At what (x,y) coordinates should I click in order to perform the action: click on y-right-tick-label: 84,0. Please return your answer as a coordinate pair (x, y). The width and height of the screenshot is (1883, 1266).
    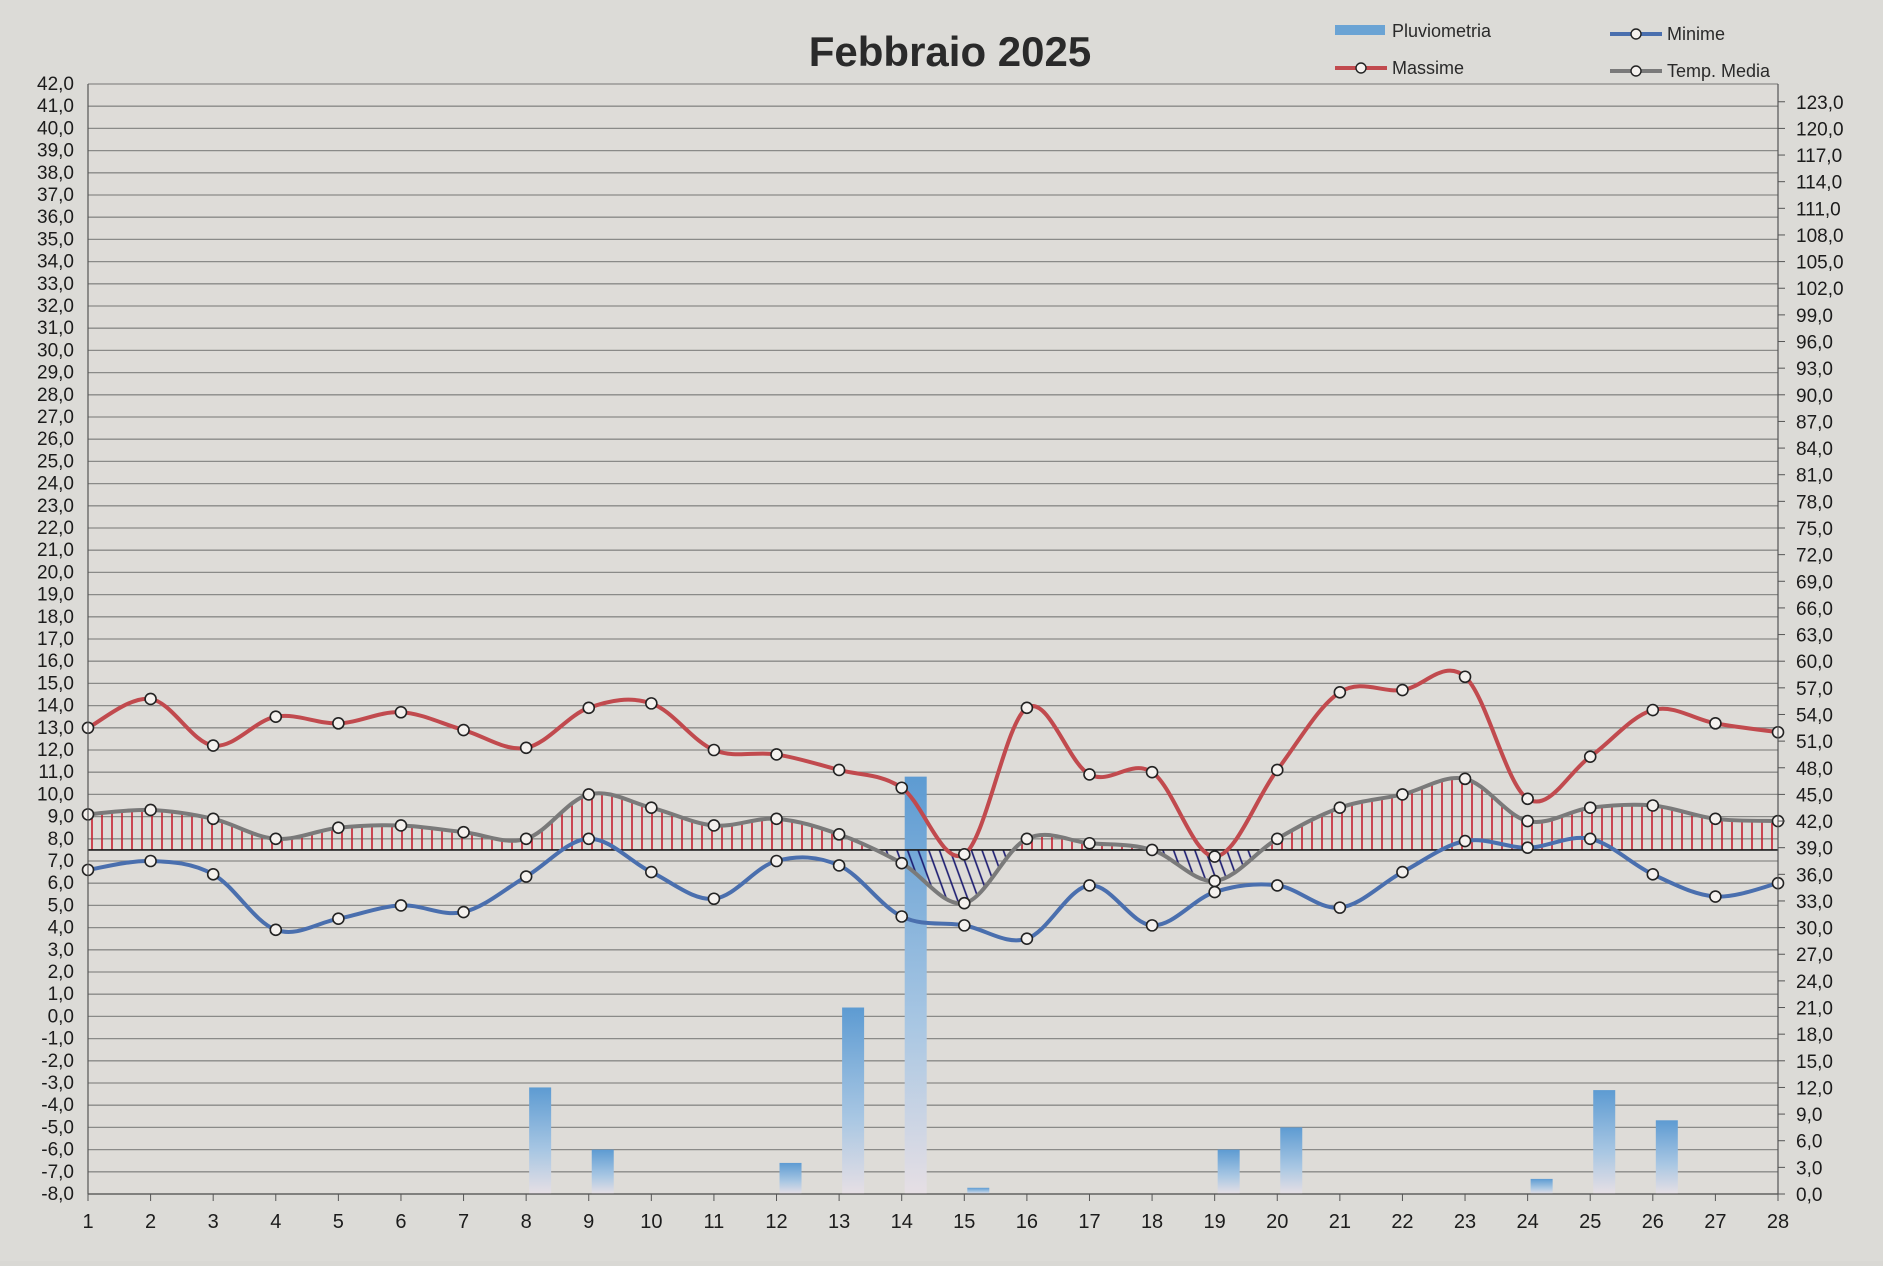
    Looking at the image, I should click on (1814, 449).